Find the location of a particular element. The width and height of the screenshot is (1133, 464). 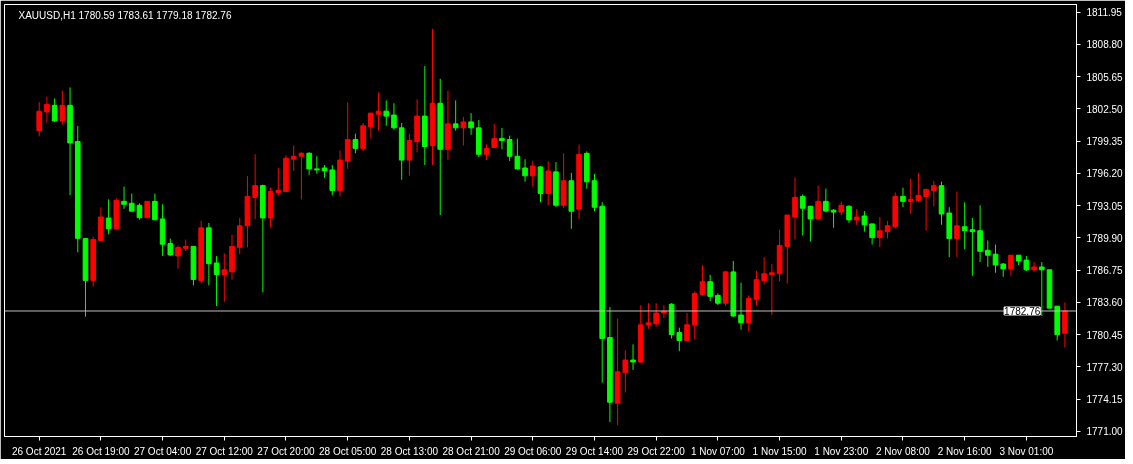

y-tick-label: 1789.90 is located at coordinates (1105, 238).